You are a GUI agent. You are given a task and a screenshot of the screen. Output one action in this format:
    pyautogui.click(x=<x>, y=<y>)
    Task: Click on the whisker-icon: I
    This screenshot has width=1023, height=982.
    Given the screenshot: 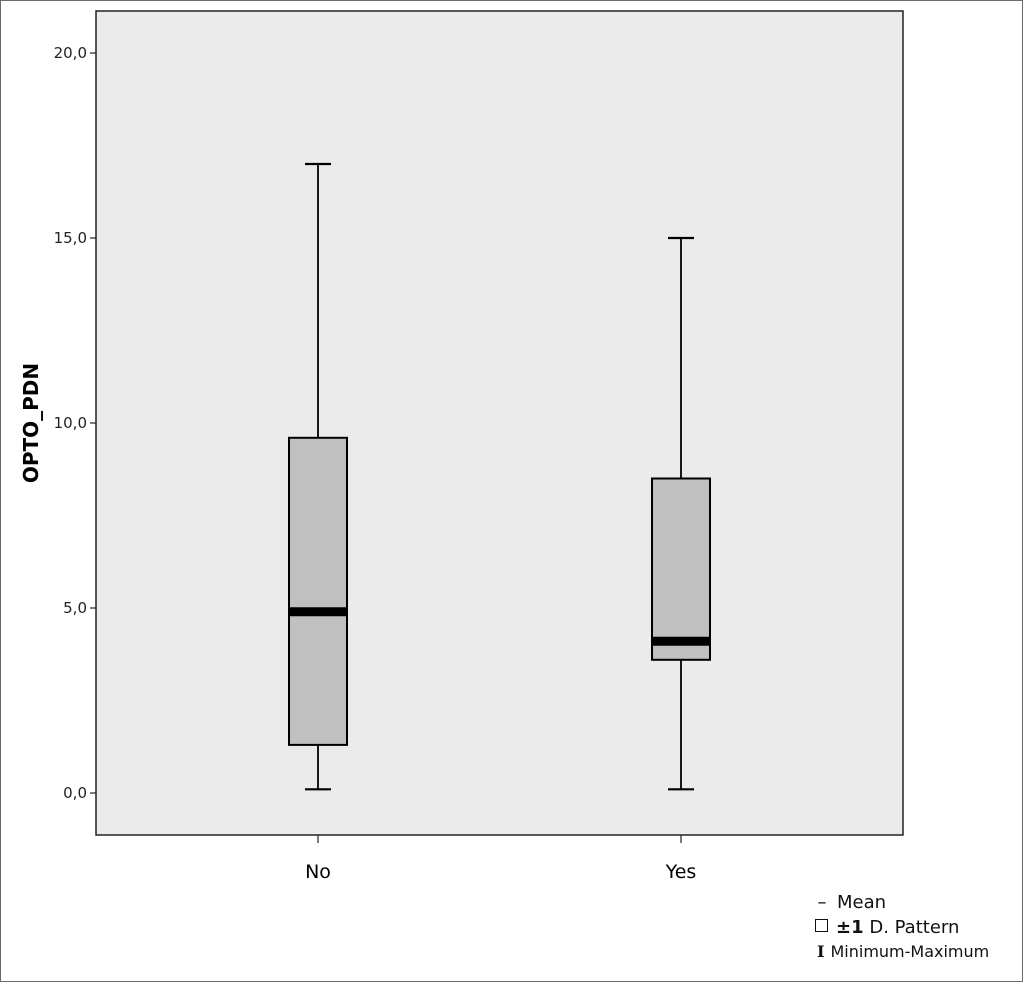 What is the action you would take?
    pyautogui.click(x=821, y=951)
    